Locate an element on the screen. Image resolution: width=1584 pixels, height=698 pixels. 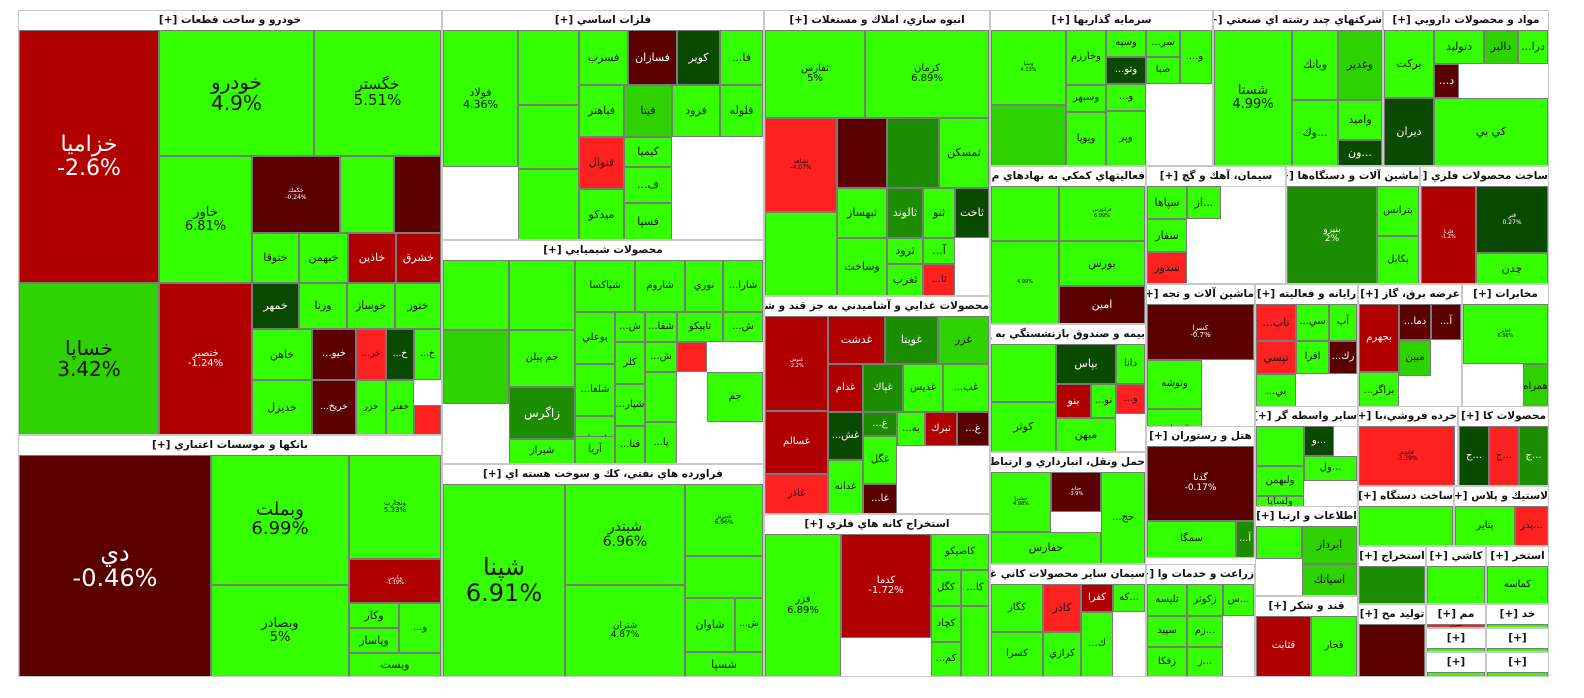
stock-tile: فباهنر is located at coordinates (601, 111).